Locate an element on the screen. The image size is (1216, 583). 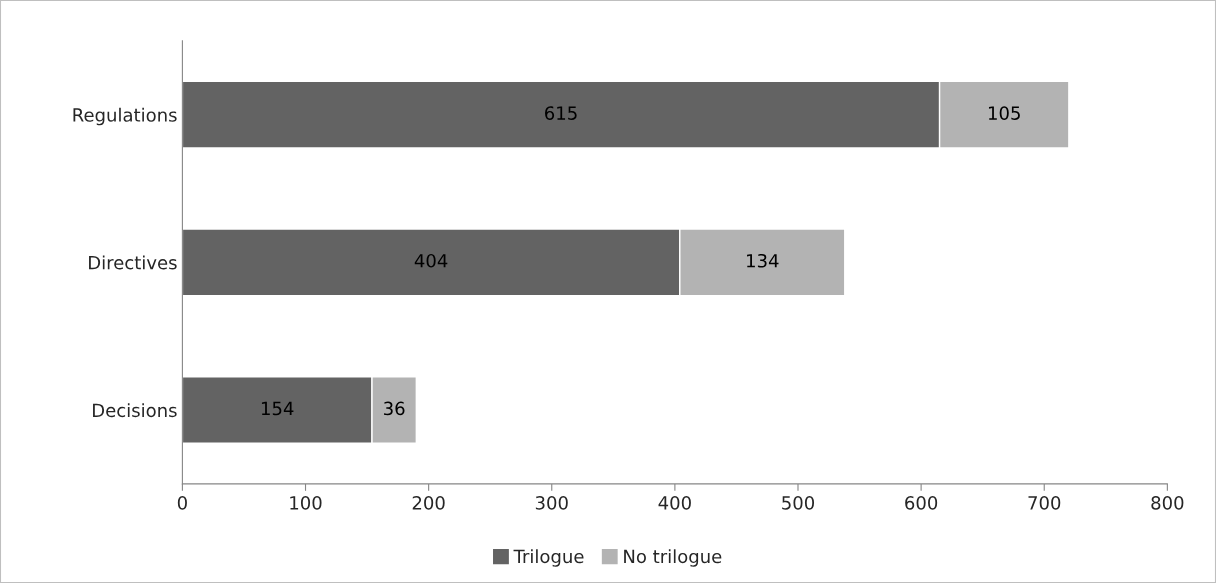
data-label: 404 is located at coordinates (431, 260).